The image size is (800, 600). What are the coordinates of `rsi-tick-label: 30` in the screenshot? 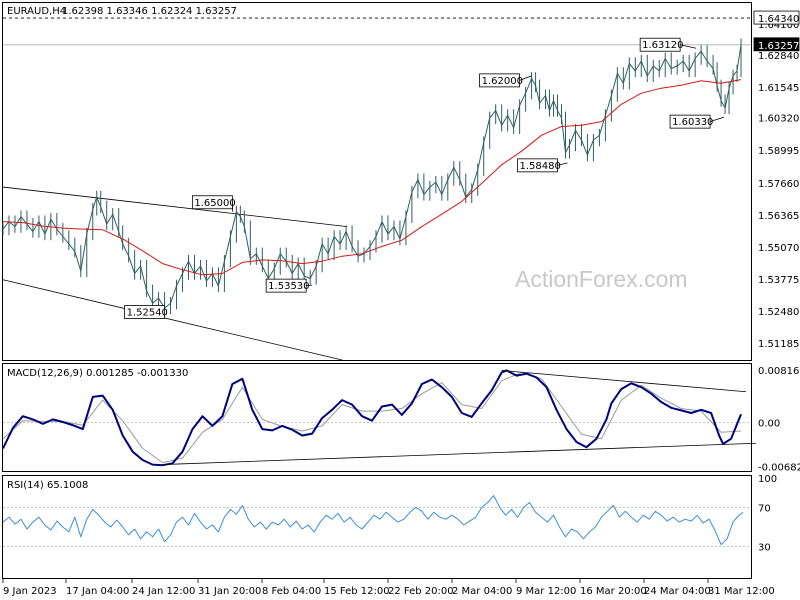 It's located at (764, 548).